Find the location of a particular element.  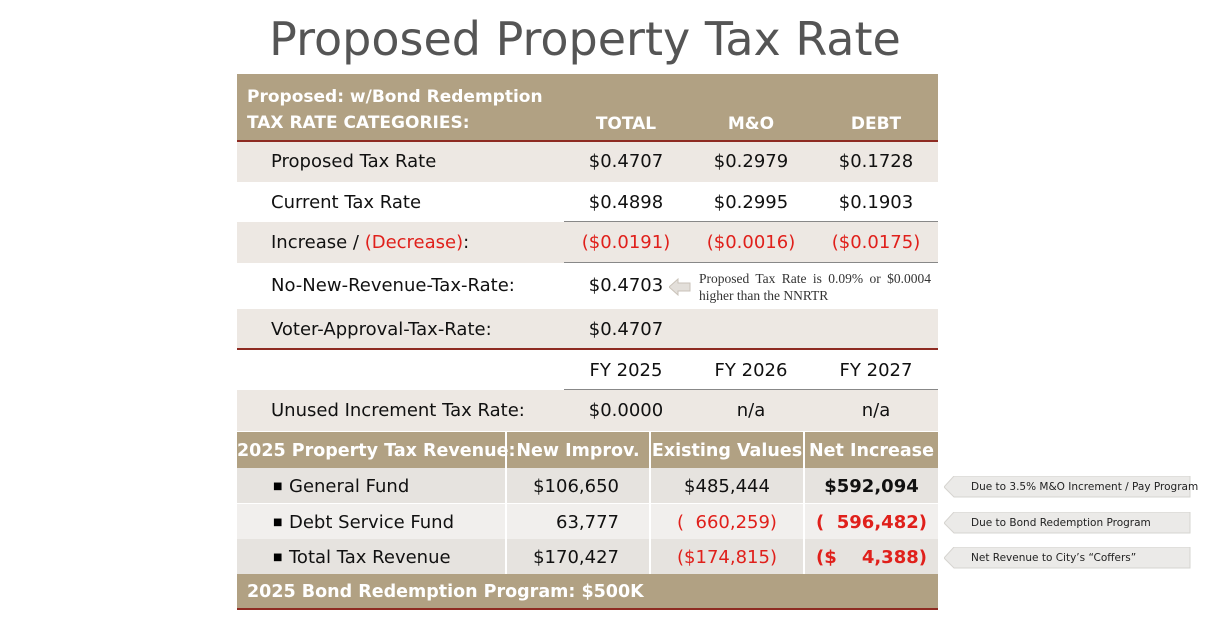

cell: $0.4703 is located at coordinates (626, 285).